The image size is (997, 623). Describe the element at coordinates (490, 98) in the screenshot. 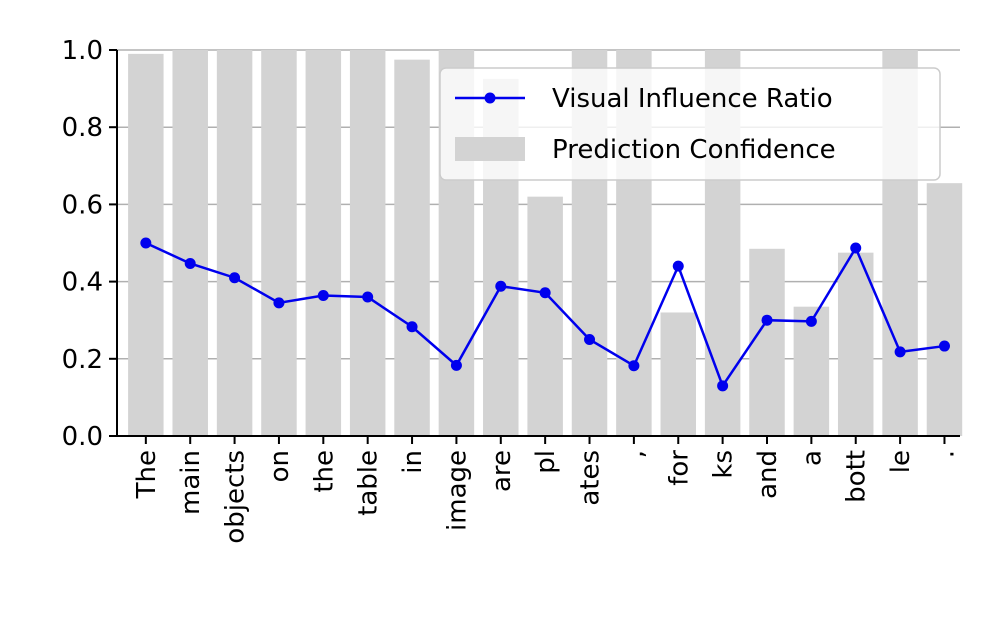

I see `legend-line-marker` at that location.